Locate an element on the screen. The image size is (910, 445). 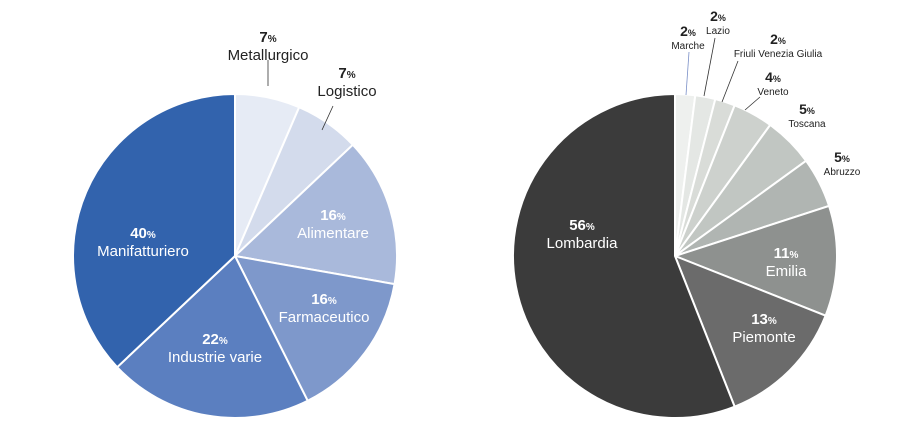
slice-industrie-varie is located at coordinates (212, 336).